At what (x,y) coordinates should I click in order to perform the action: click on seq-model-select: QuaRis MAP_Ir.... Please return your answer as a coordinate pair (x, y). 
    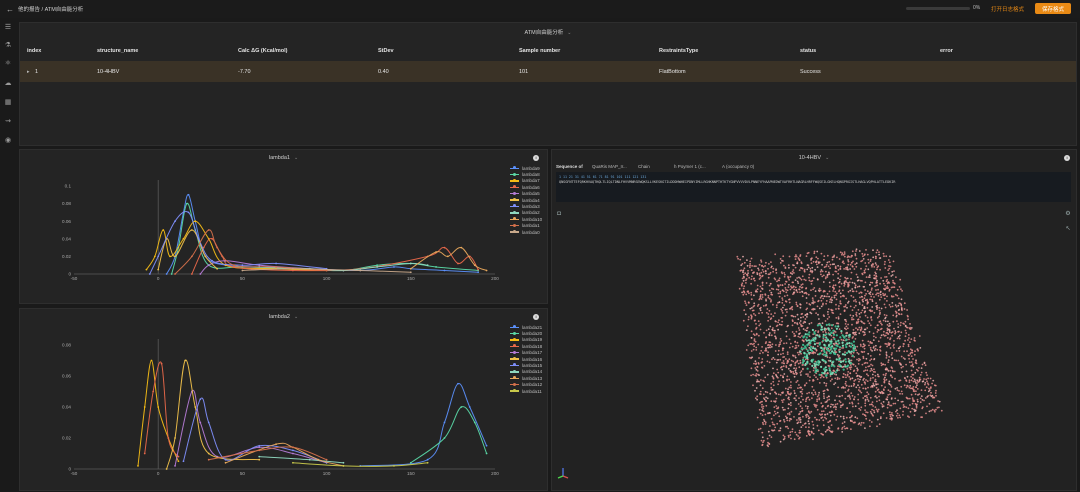
    Looking at the image, I should click on (609, 166).